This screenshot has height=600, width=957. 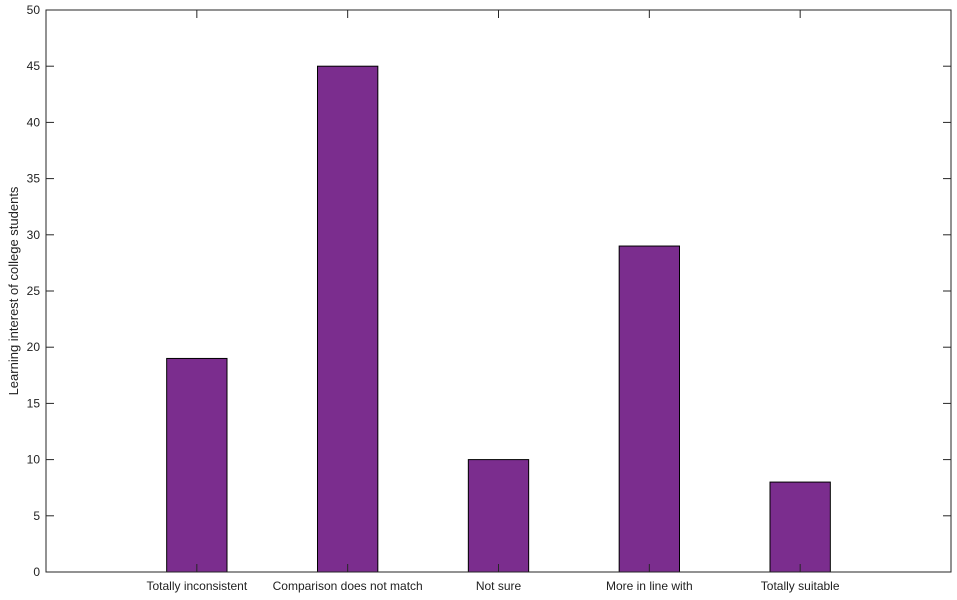 I want to click on y-tick-label: 50, so click(x=34, y=10).